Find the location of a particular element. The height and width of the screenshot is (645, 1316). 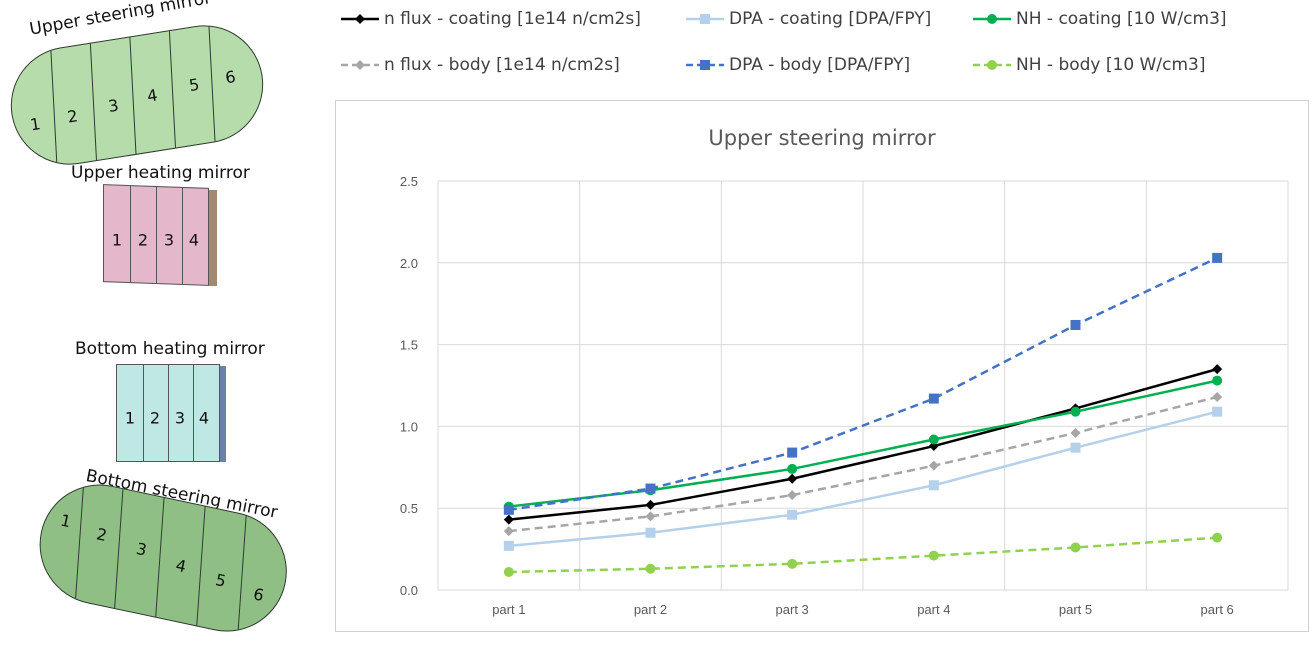

upper-heating-part-label: 3 is located at coordinates (169, 240).